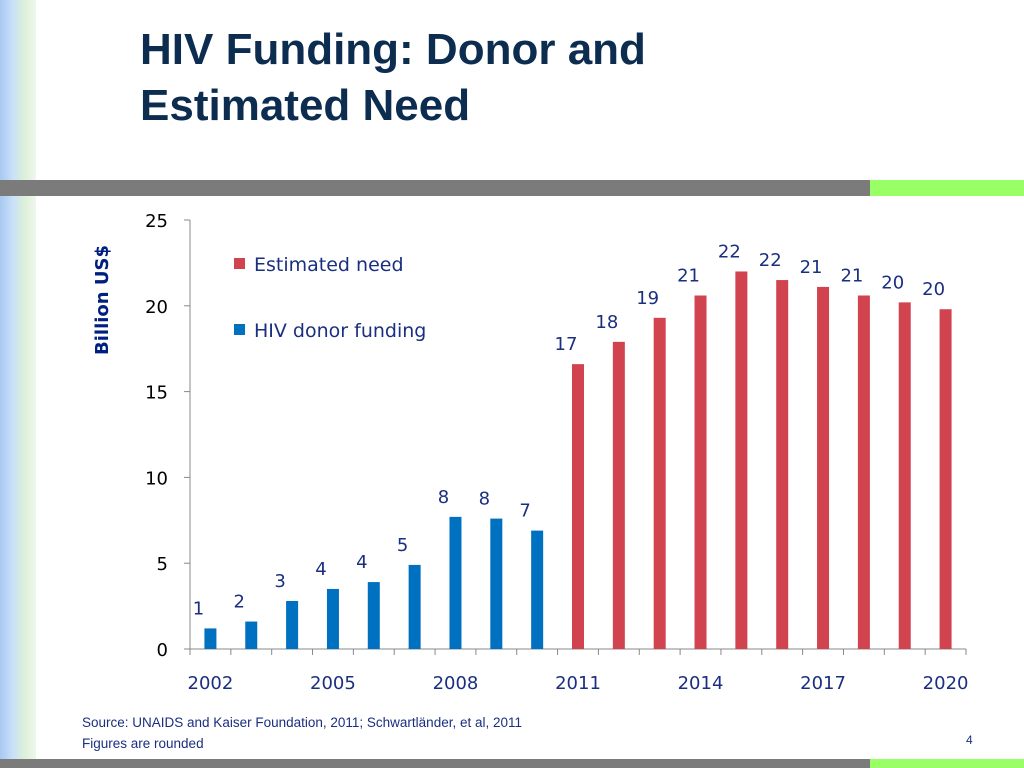 Image resolution: width=1024 pixels, height=768 pixels. What do you see at coordinates (279, 581) in the screenshot?
I see `donor-data-label-2004: 3` at bounding box center [279, 581].